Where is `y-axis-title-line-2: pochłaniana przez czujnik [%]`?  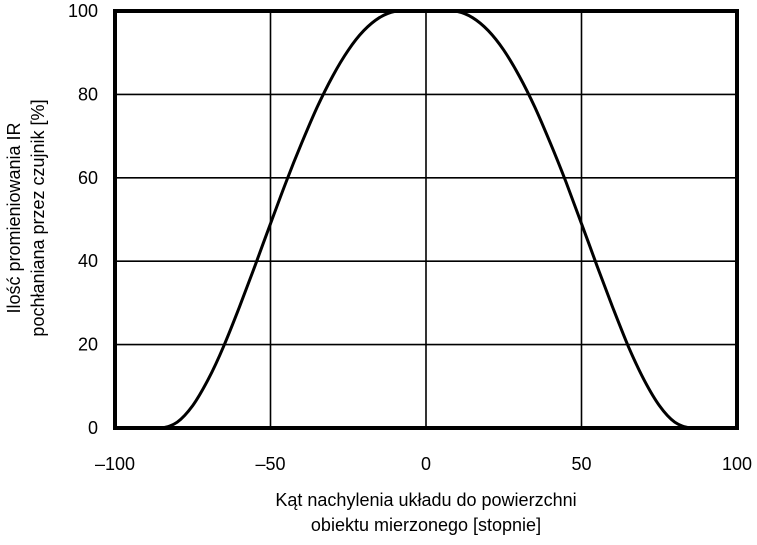
y-axis-title-line-2: pochłaniana przez czujnik [%] is located at coordinates (38, 217).